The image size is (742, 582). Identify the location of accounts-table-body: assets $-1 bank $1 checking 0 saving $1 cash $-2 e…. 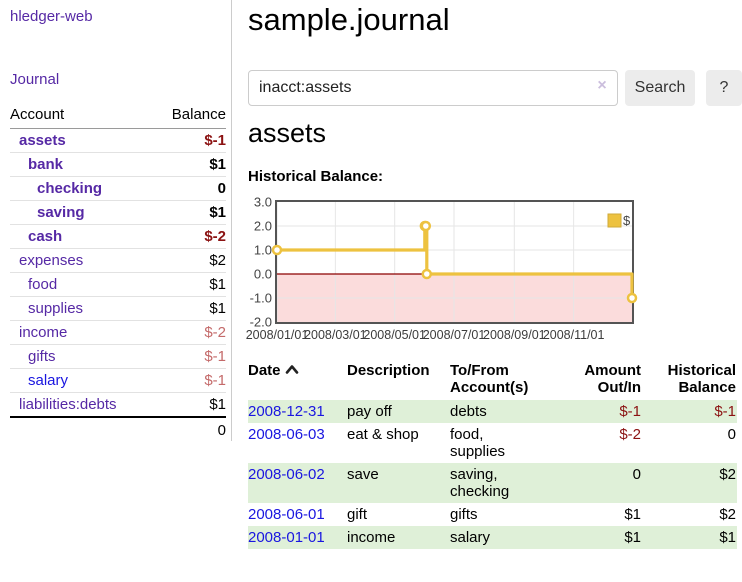
(118, 273).